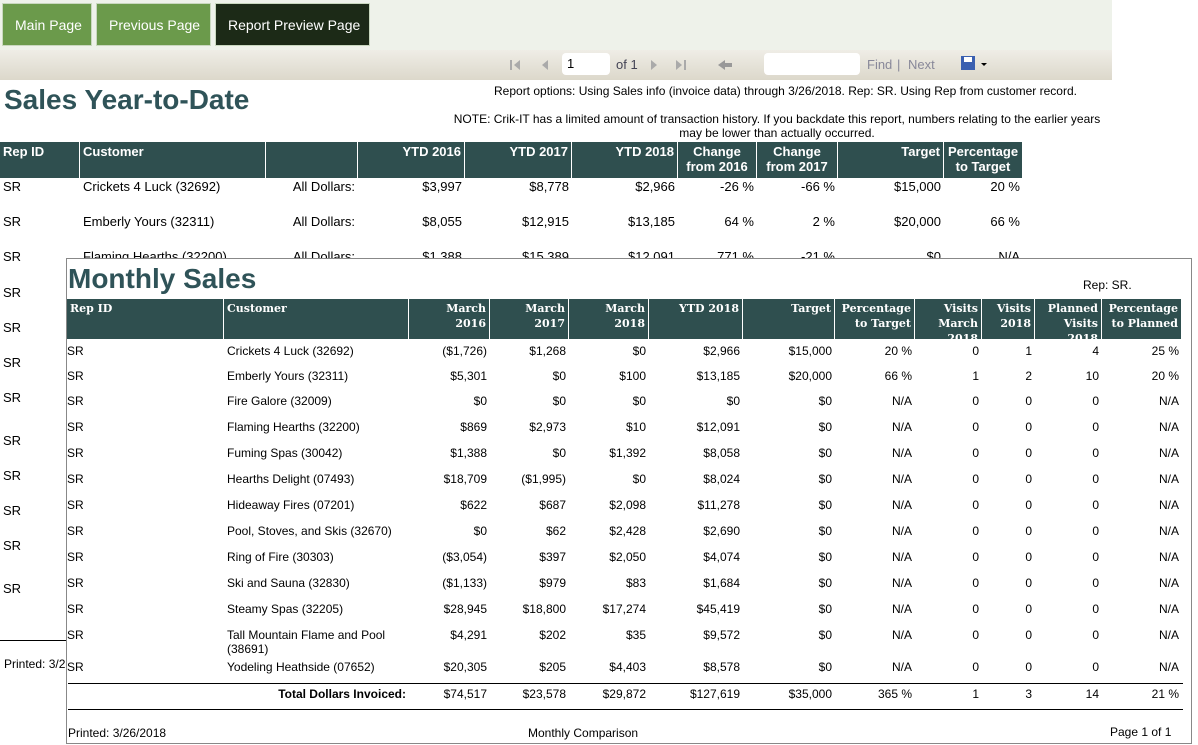 Image resolution: width=1198 pixels, height=745 pixels. I want to click on table-cell: $1,392, so click(609, 453).